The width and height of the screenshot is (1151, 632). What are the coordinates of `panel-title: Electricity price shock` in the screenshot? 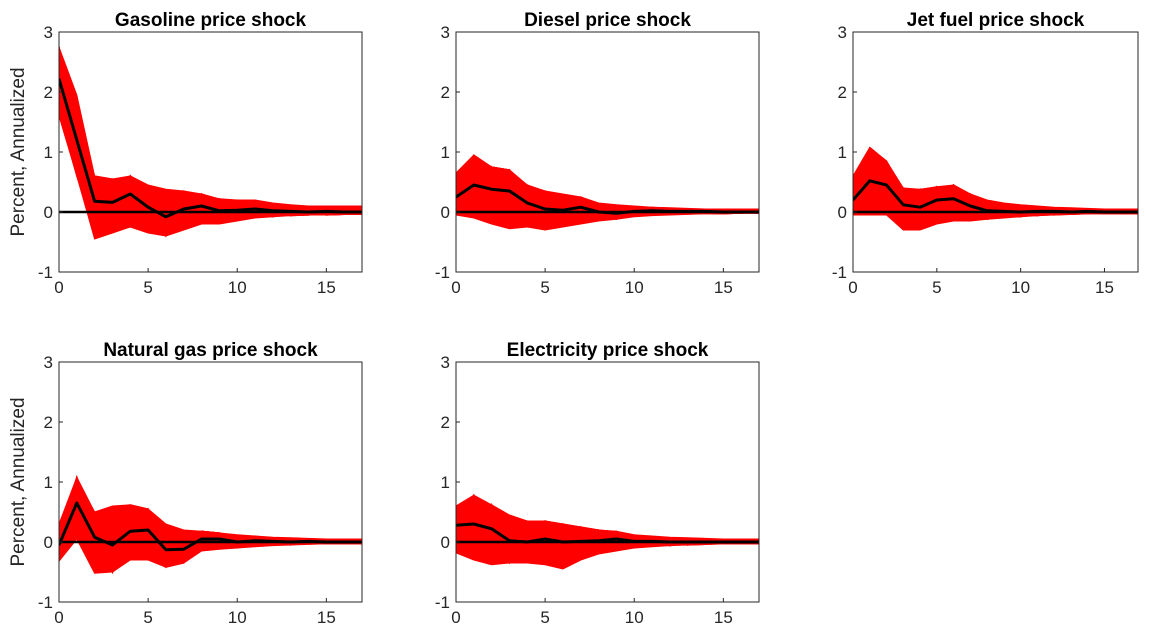 It's located at (608, 350).